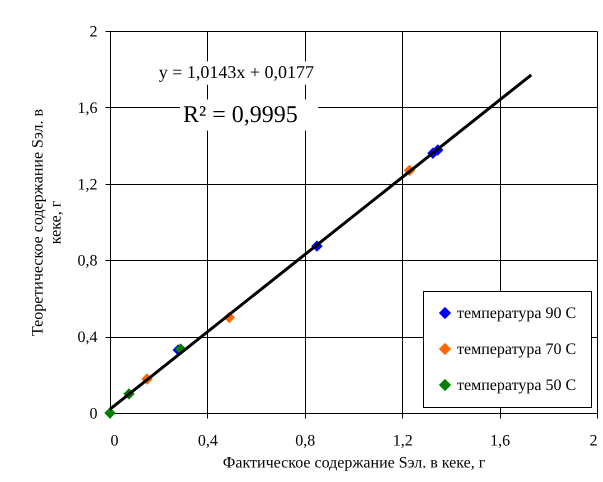 The image size is (603, 482). What do you see at coordinates (500, 441) in the screenshot?
I see `x-tick-label: 1,6` at bounding box center [500, 441].